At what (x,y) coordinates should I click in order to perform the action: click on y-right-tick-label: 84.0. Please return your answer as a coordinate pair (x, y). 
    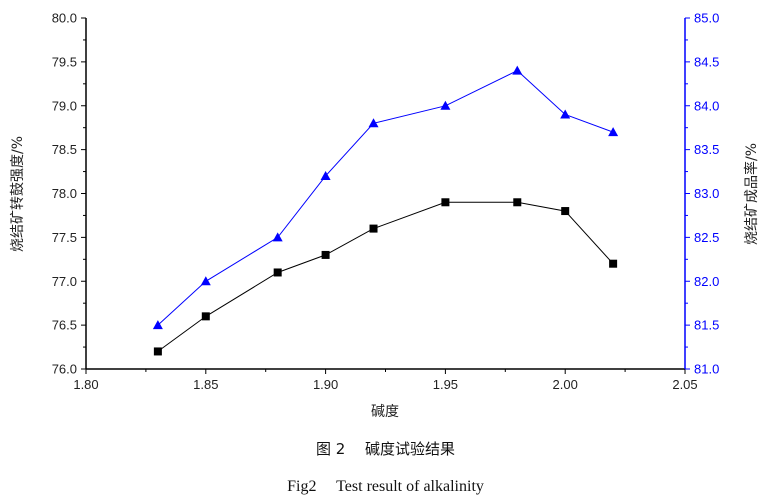
    Looking at the image, I should click on (706, 105).